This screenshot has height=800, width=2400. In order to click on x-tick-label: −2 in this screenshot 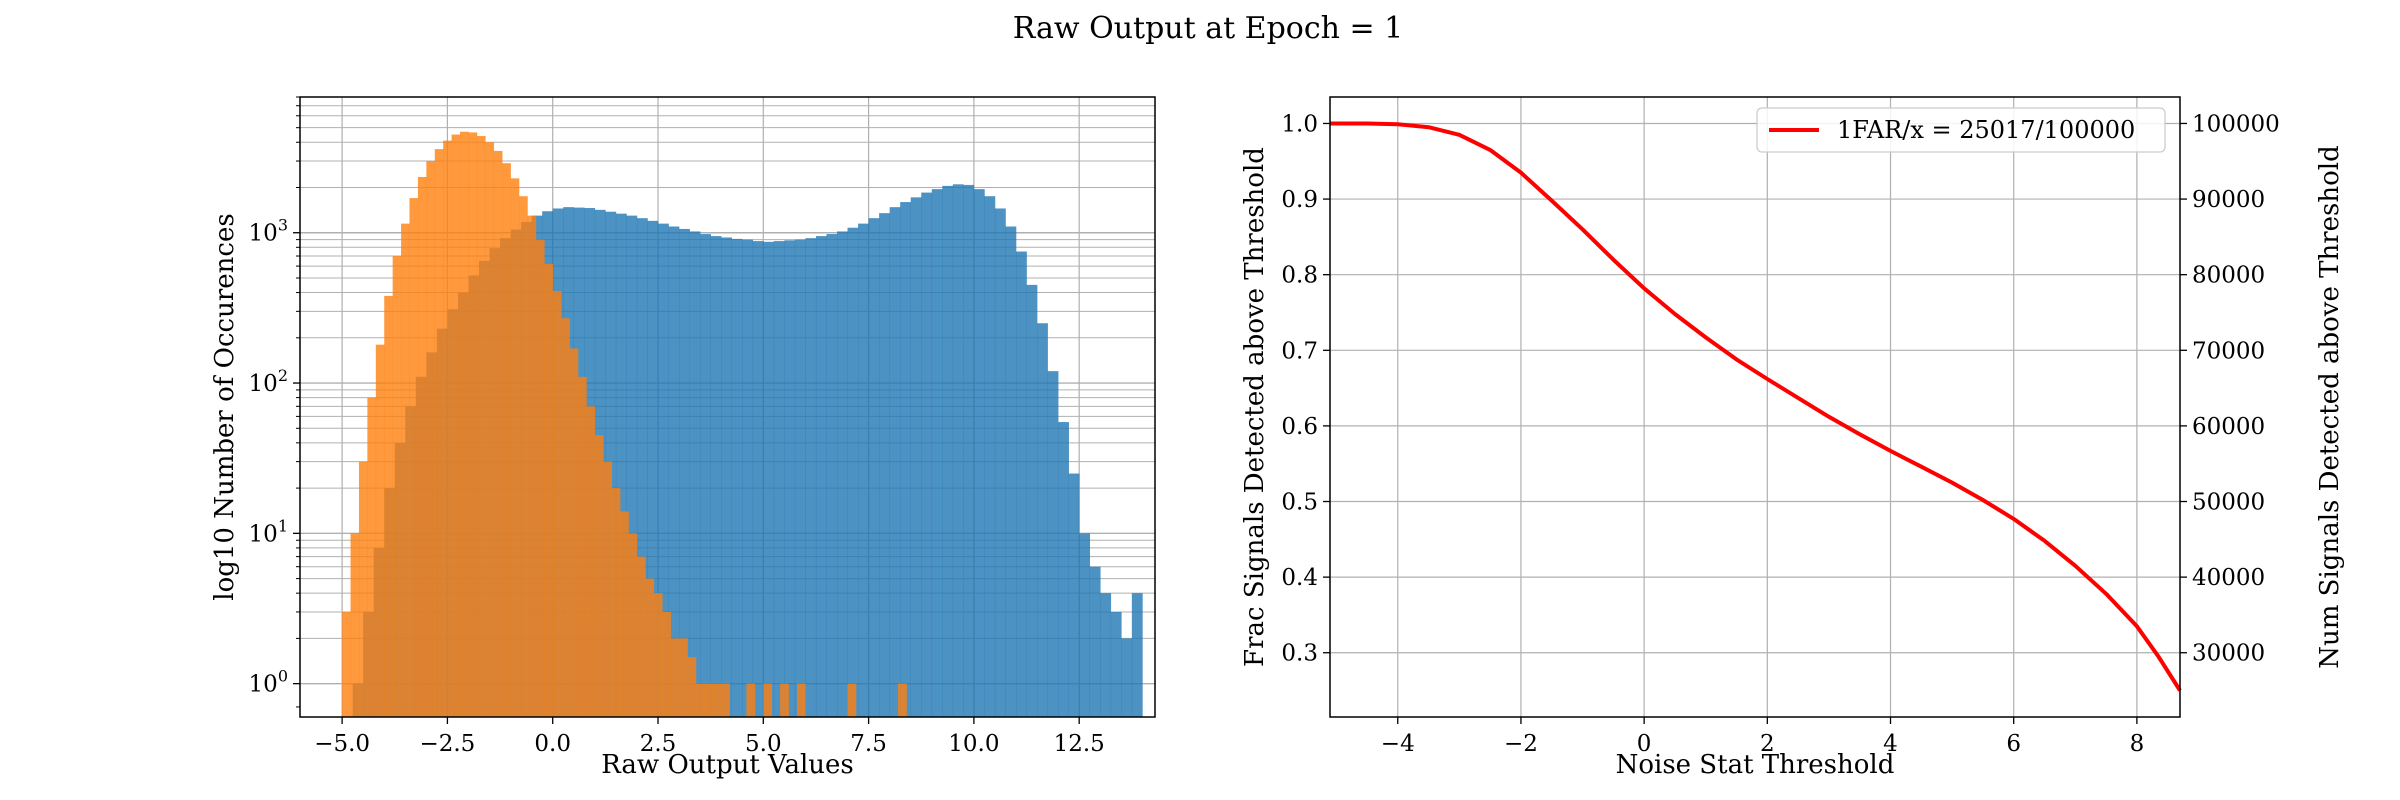, I will do `click(1521, 744)`.